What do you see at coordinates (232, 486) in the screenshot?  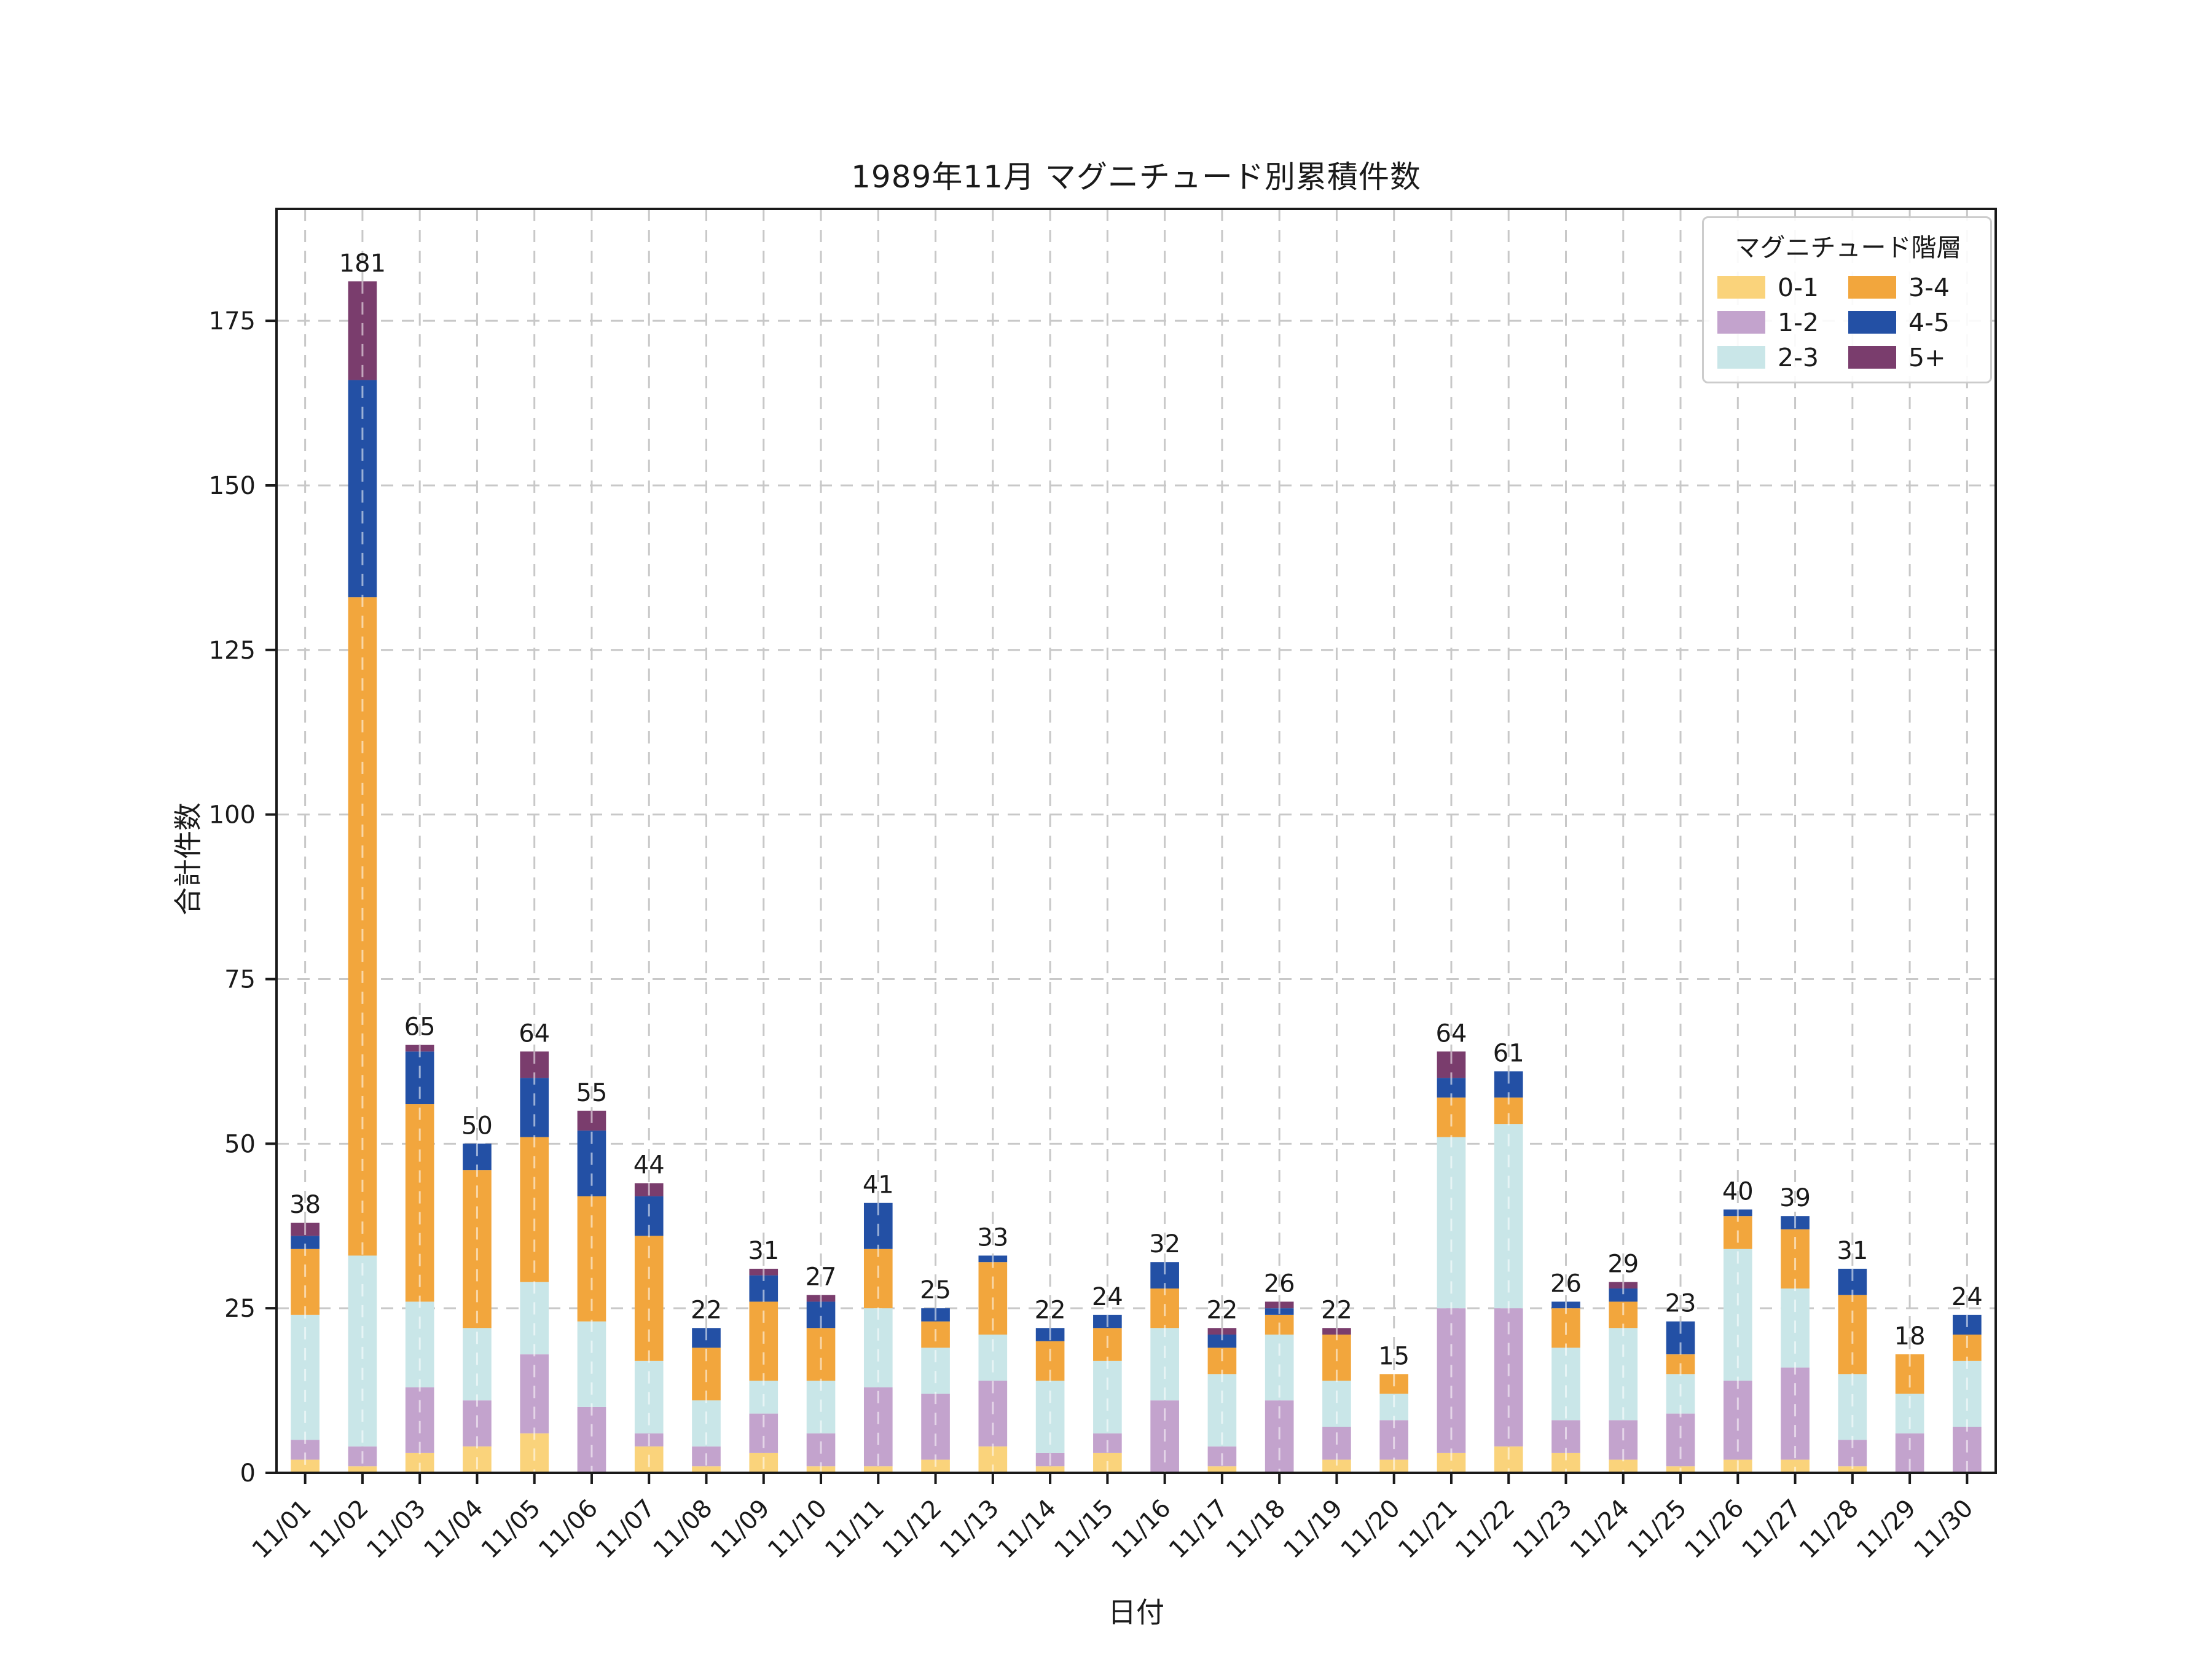 I see `y-tick-label: 150` at bounding box center [232, 486].